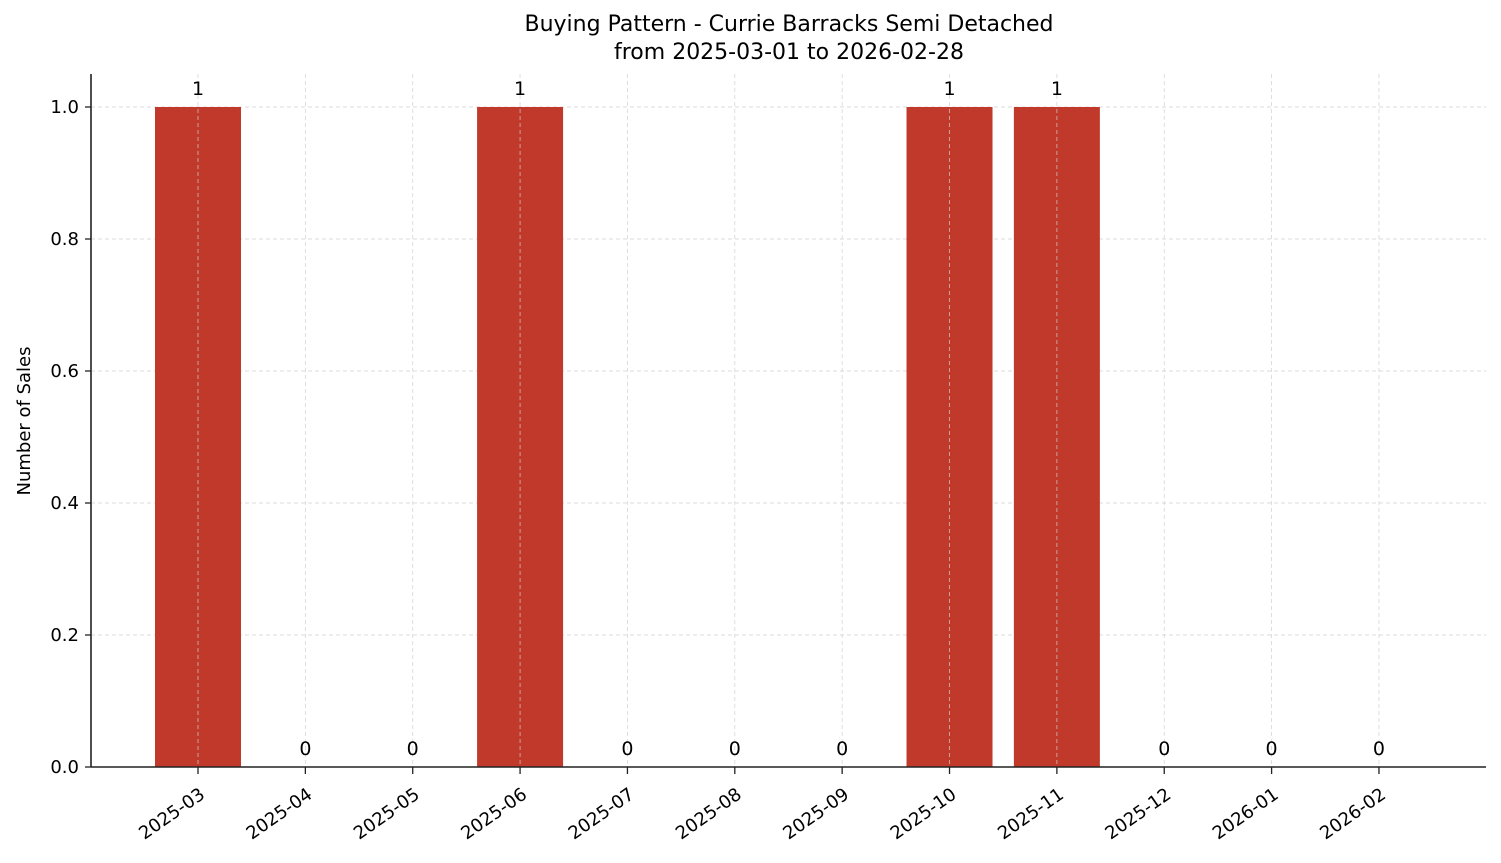 Image resolution: width=1501 pixels, height=863 pixels. Describe the element at coordinates (64, 371) in the screenshot. I see `y-tick-label: 0.6` at that location.